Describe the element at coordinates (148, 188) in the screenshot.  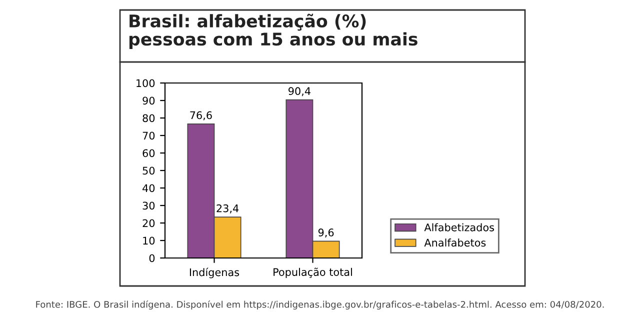
I see `y-tick-label: 40` at that location.